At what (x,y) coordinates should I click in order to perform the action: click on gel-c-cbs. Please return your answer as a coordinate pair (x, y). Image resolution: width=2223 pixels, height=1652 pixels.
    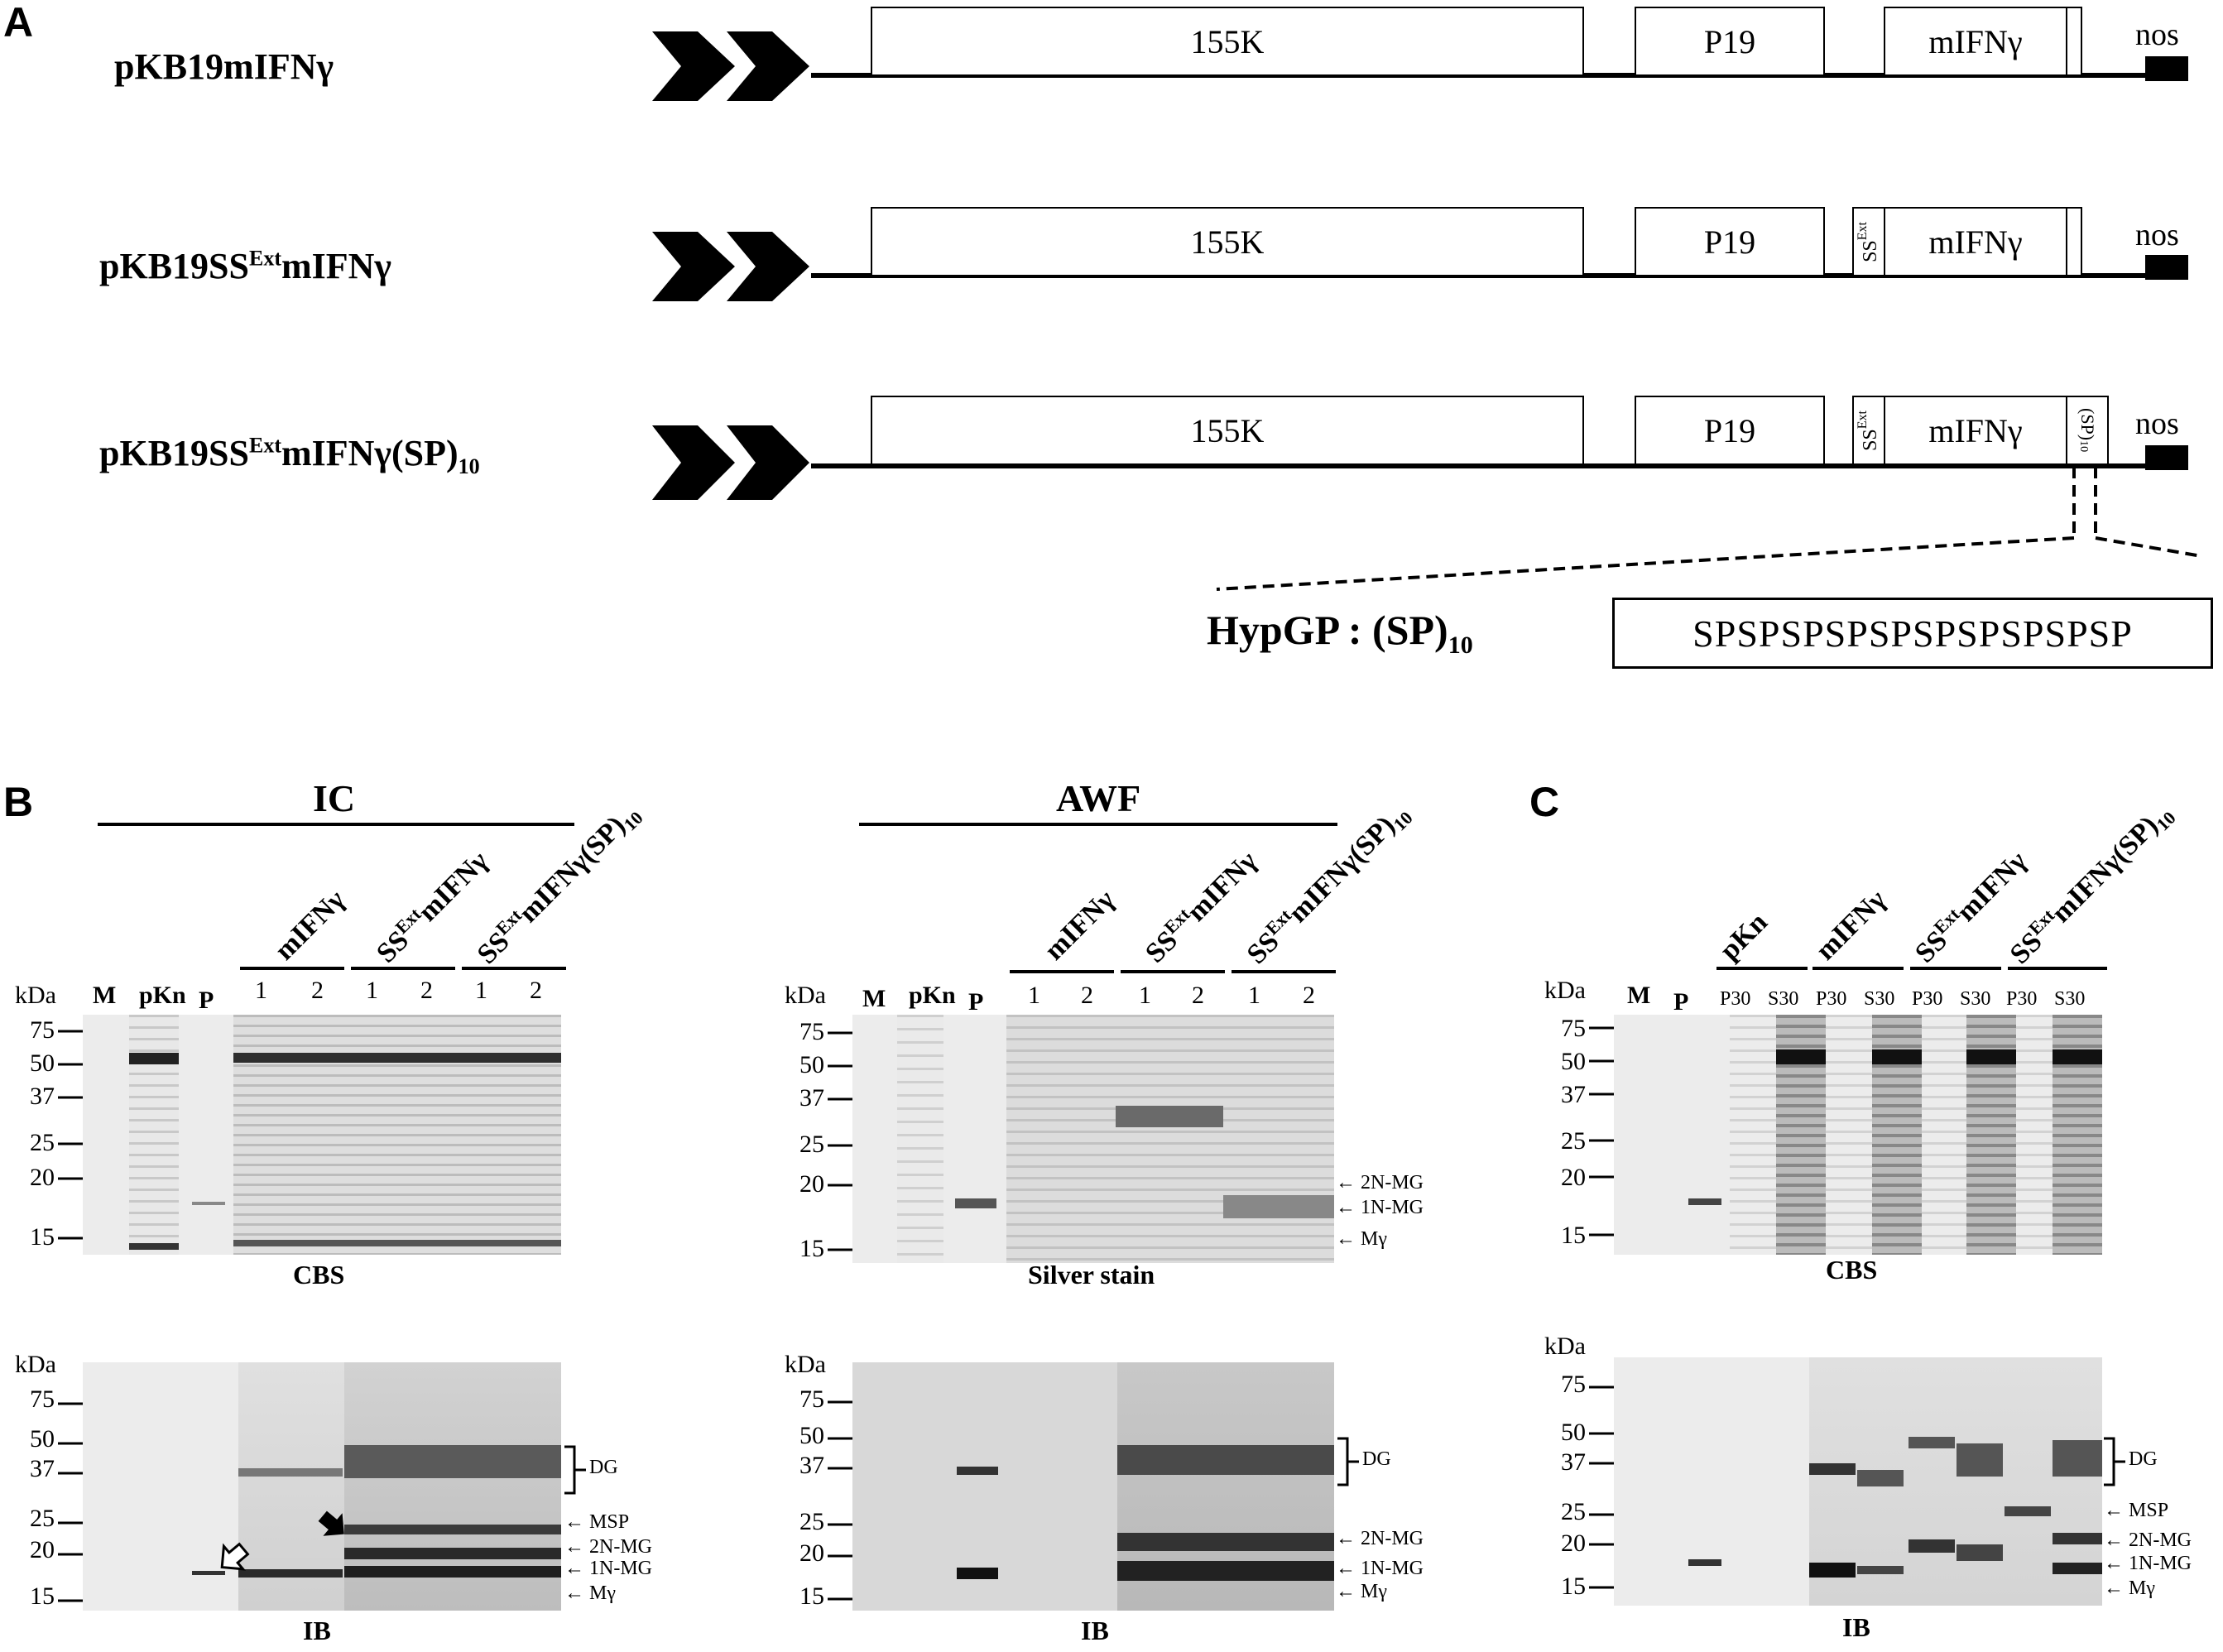
    Looking at the image, I should click on (1858, 1135).